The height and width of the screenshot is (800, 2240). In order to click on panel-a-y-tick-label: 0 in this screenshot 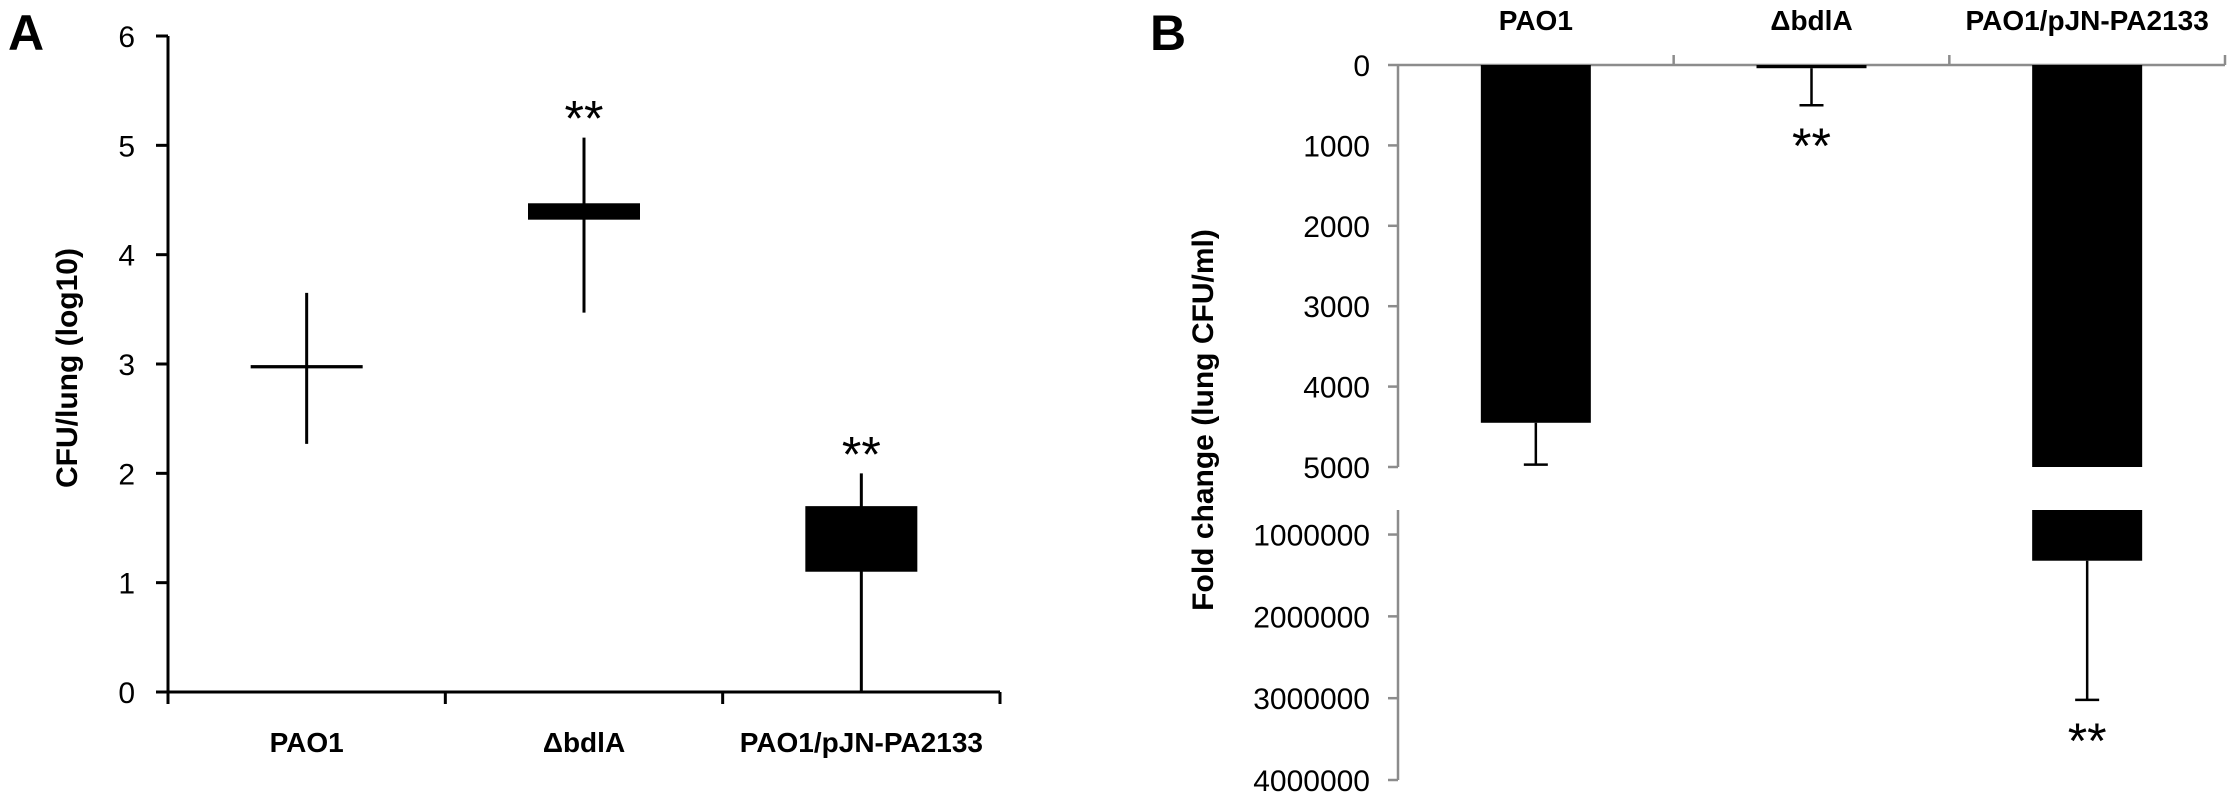, I will do `click(126, 693)`.